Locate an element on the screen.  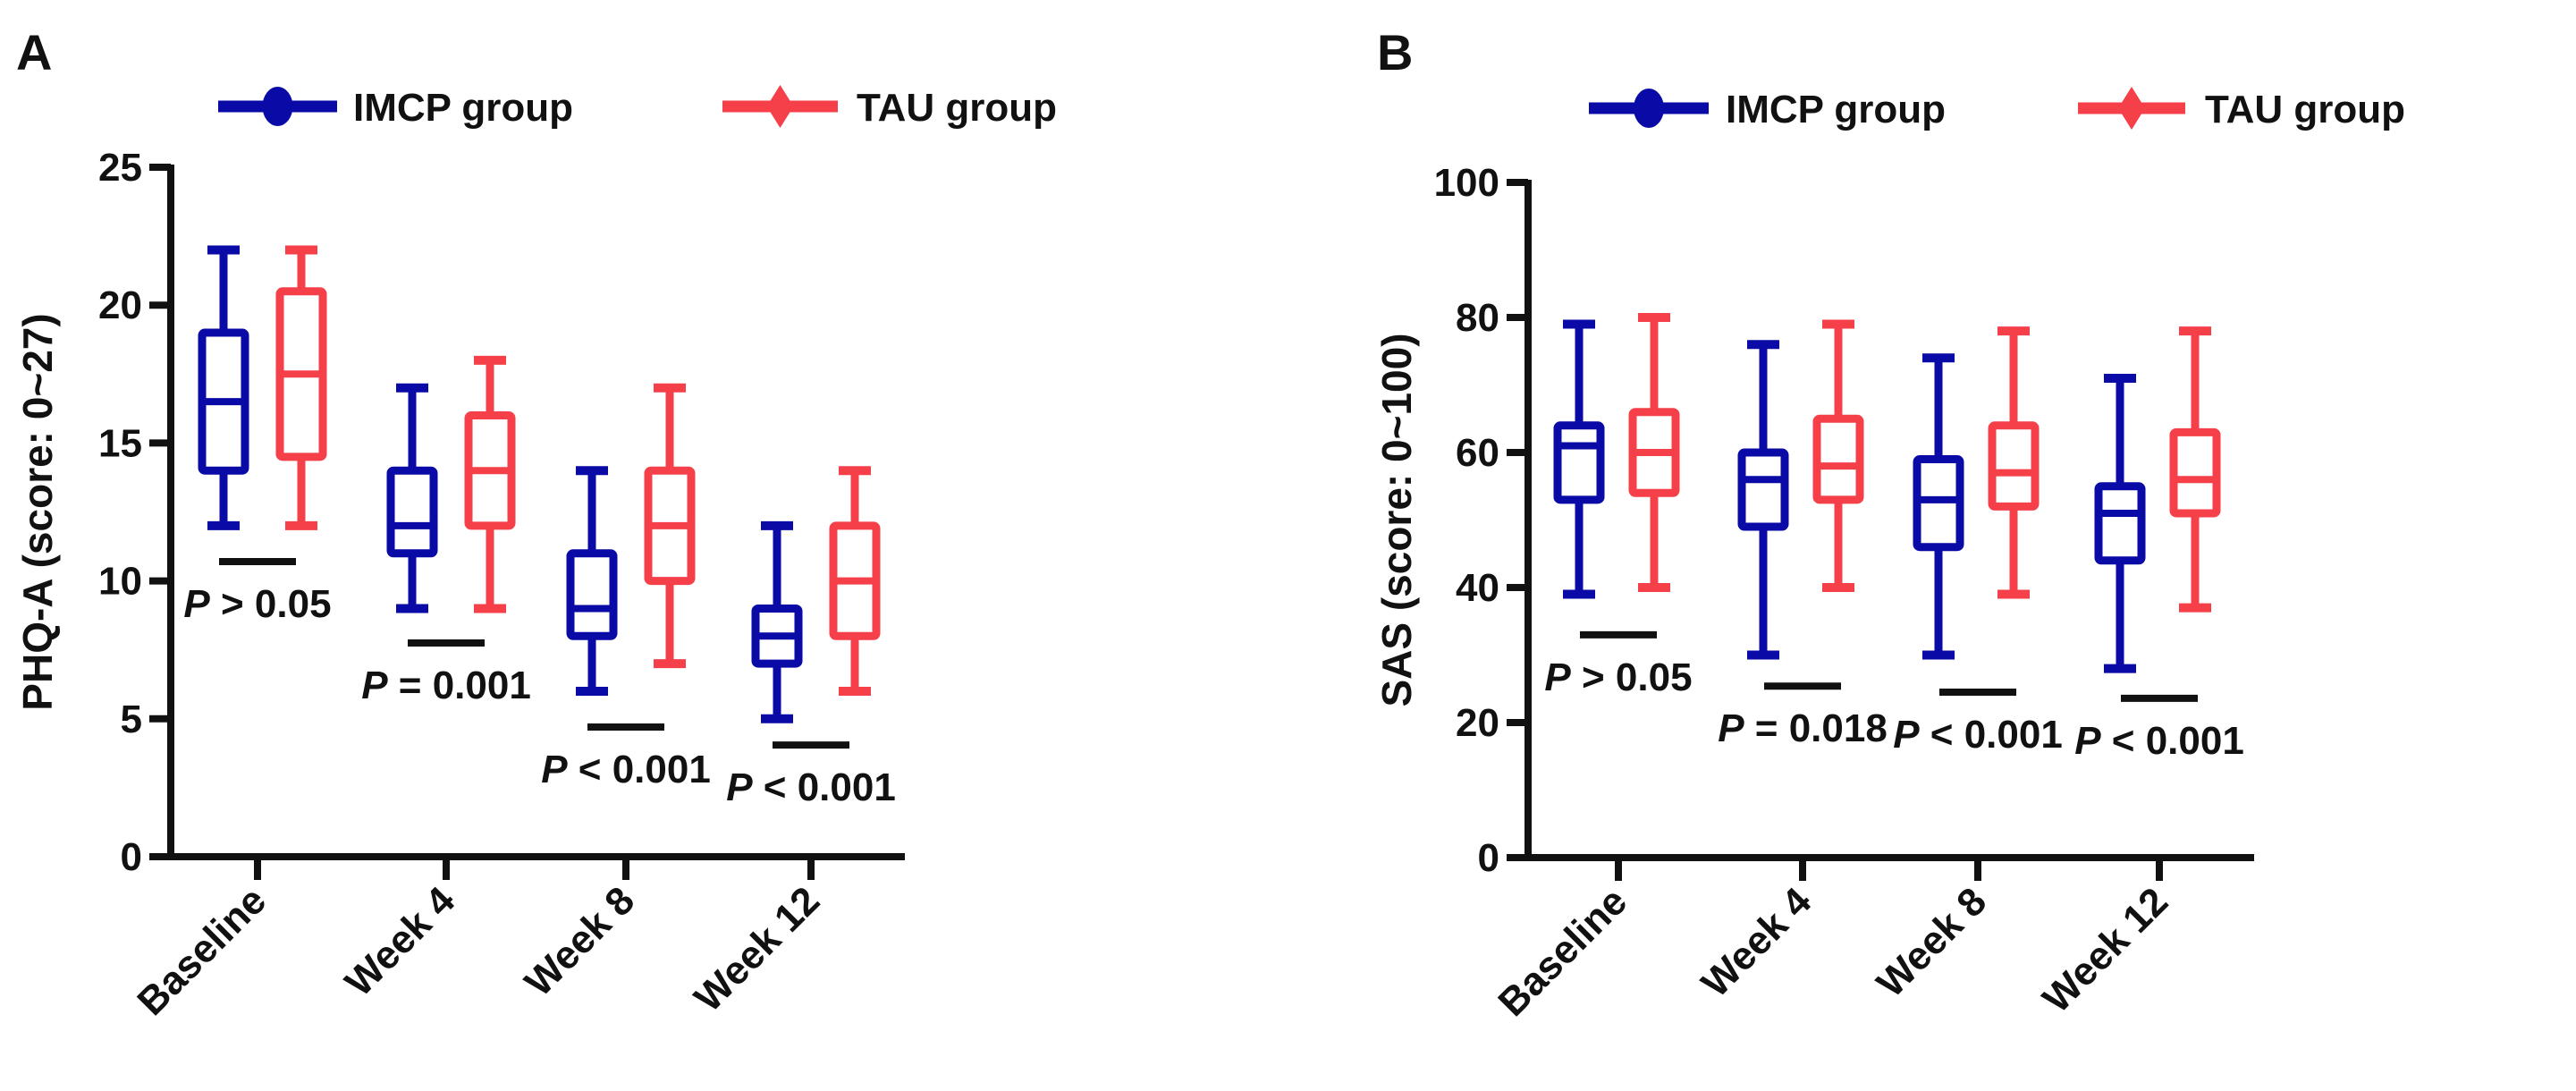
y-tick-label: 10 is located at coordinates (120, 582).